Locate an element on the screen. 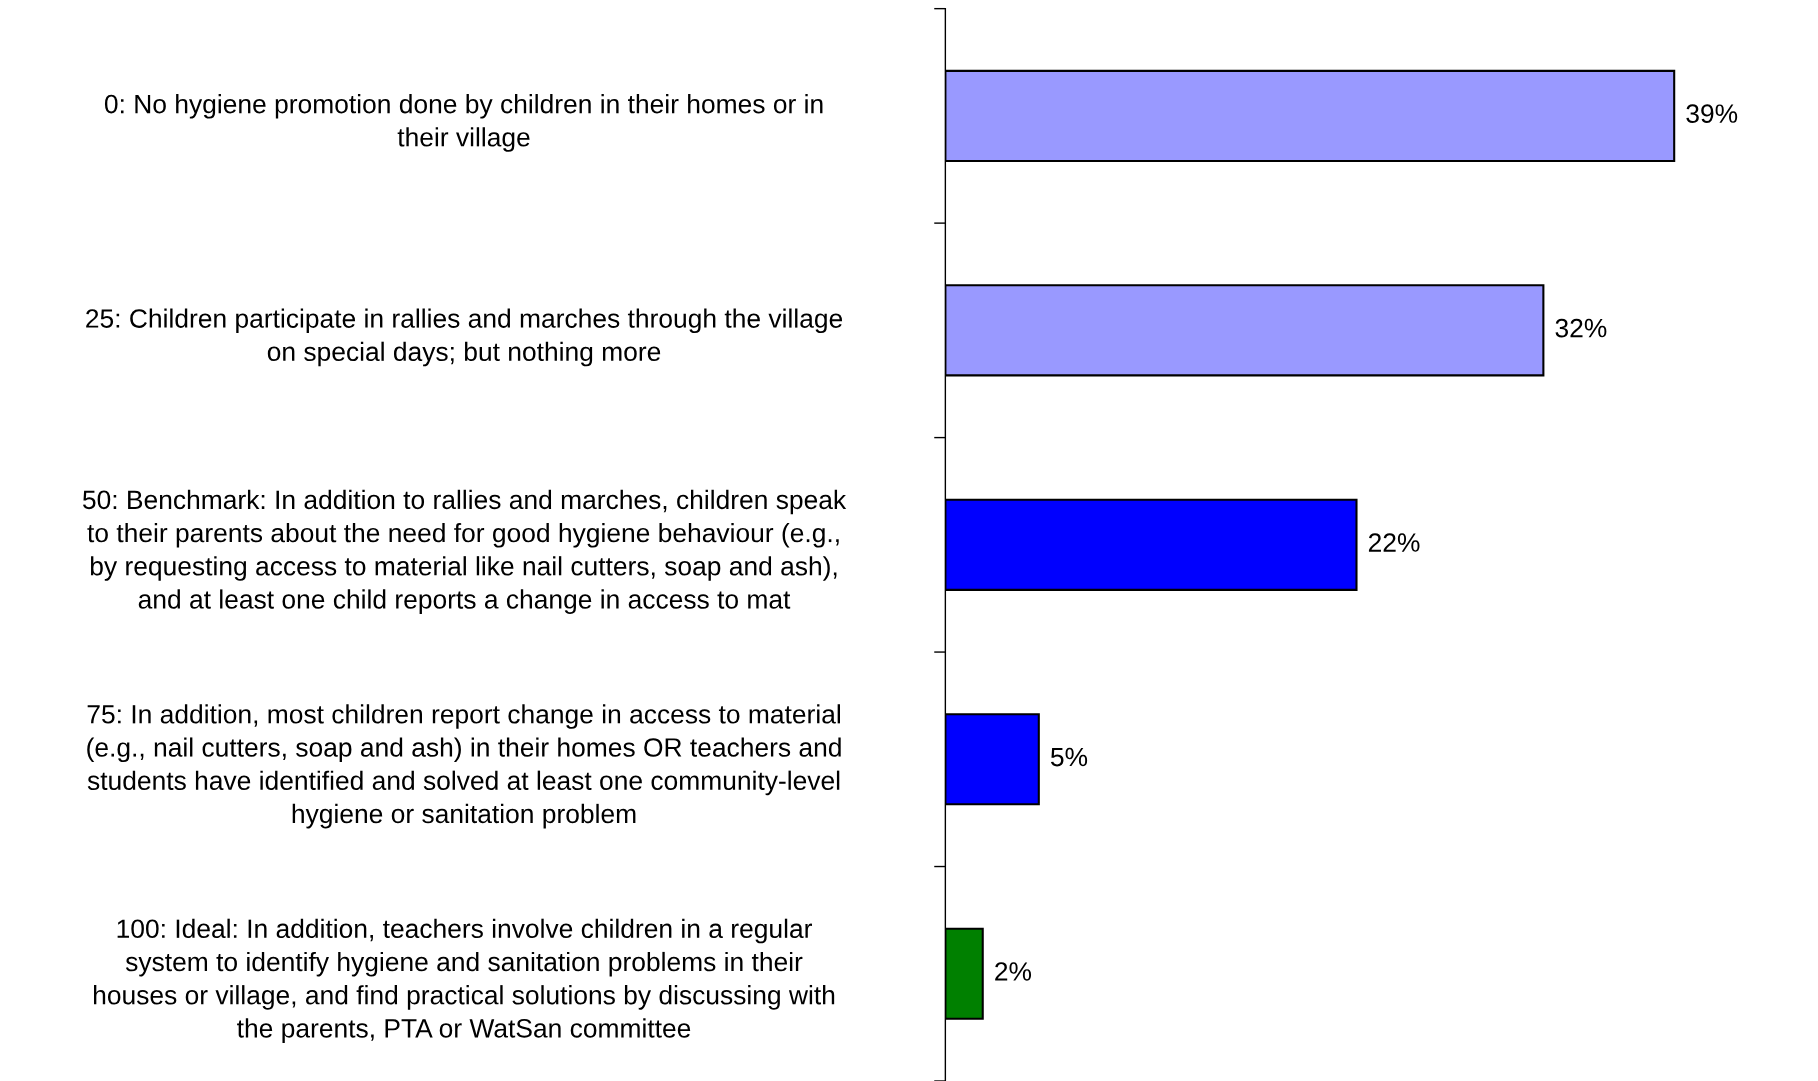 The image size is (1818, 1081). y-tick-label: 75: In addition, most children report change in access to material (e.g., nail cutters, soap and ash) in their homes OR teachers and students have identified and solved at least one community-level hygiene or sanitation problem is located at coordinates (464, 766).